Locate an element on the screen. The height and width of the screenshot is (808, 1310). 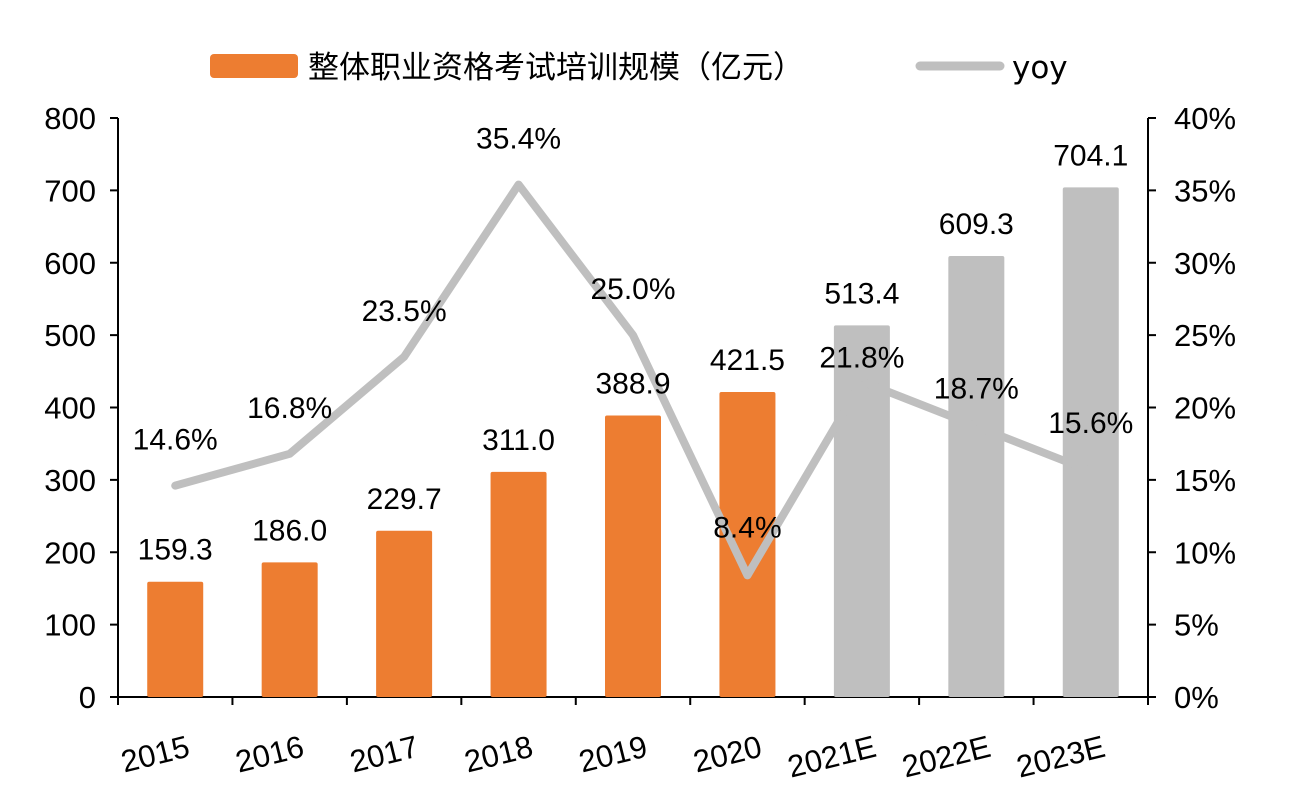
left-axis-tick-label: 300 is located at coordinates (70, 480).